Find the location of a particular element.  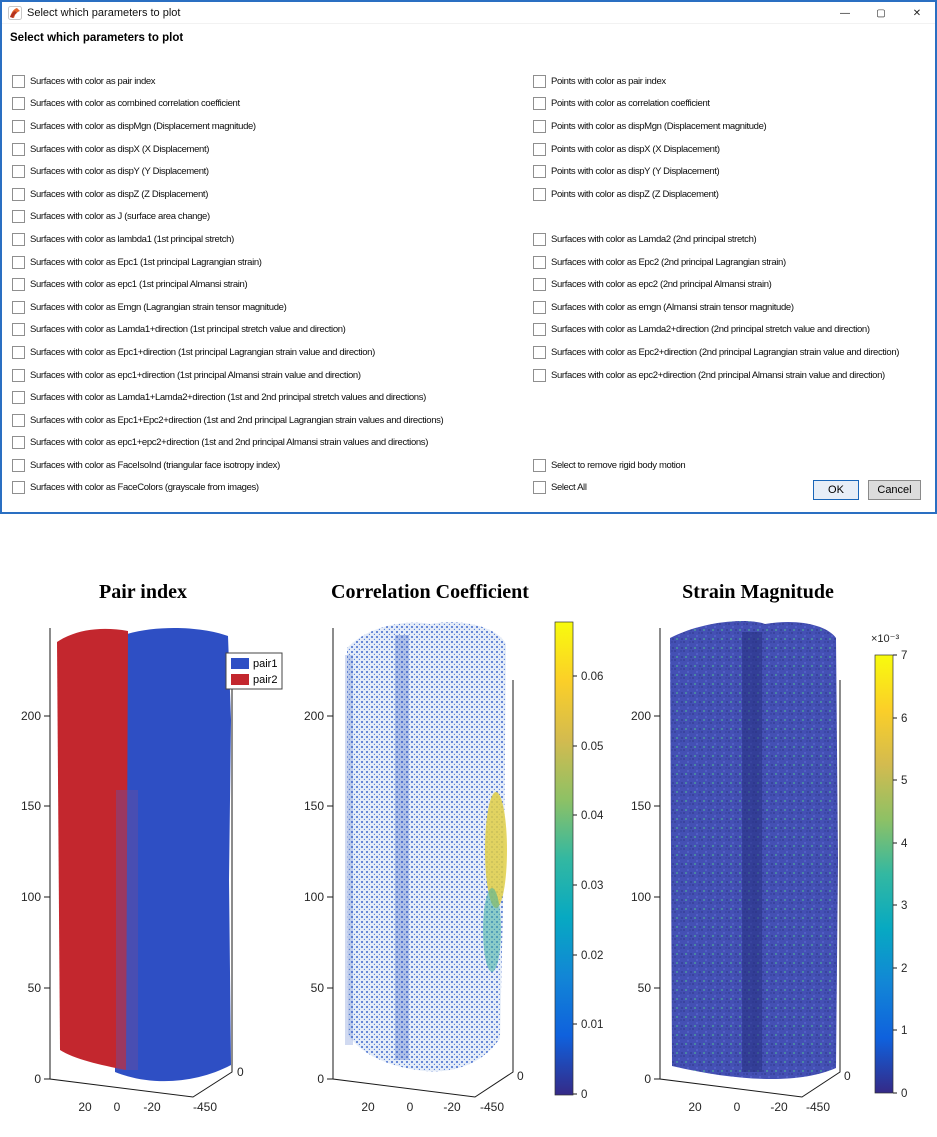

dialog-titlebar: Select which parameters to plot — ▢ ✕ is located at coordinates (468, 13).